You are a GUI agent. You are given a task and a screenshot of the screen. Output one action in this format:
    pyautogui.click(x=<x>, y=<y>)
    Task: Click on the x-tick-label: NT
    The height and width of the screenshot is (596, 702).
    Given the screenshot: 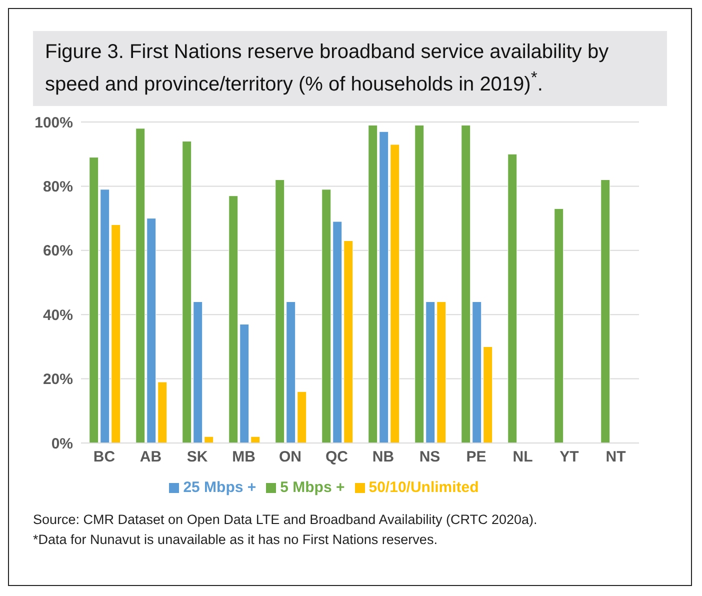 What is the action you would take?
    pyautogui.click(x=616, y=457)
    